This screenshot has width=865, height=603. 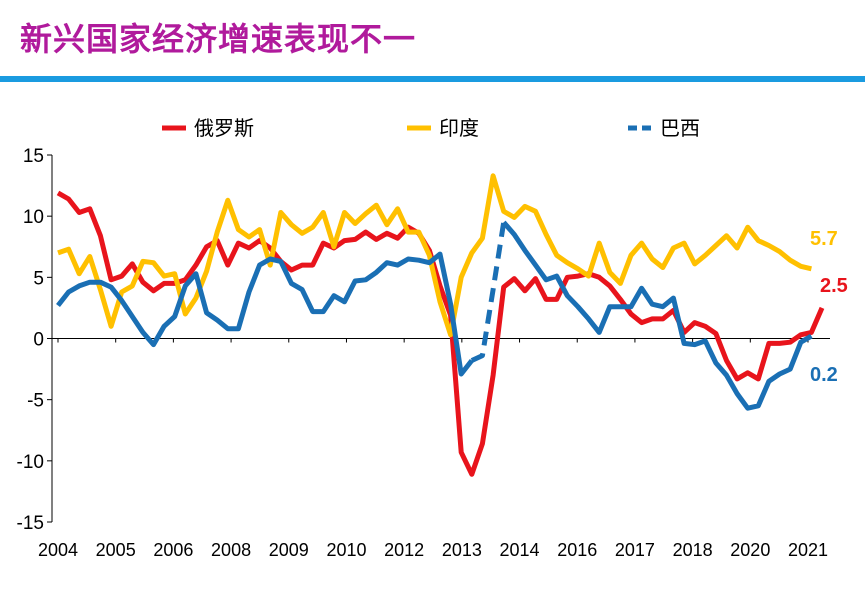 What do you see at coordinates (173, 550) in the screenshot?
I see `x-tick-label: 2006` at bounding box center [173, 550].